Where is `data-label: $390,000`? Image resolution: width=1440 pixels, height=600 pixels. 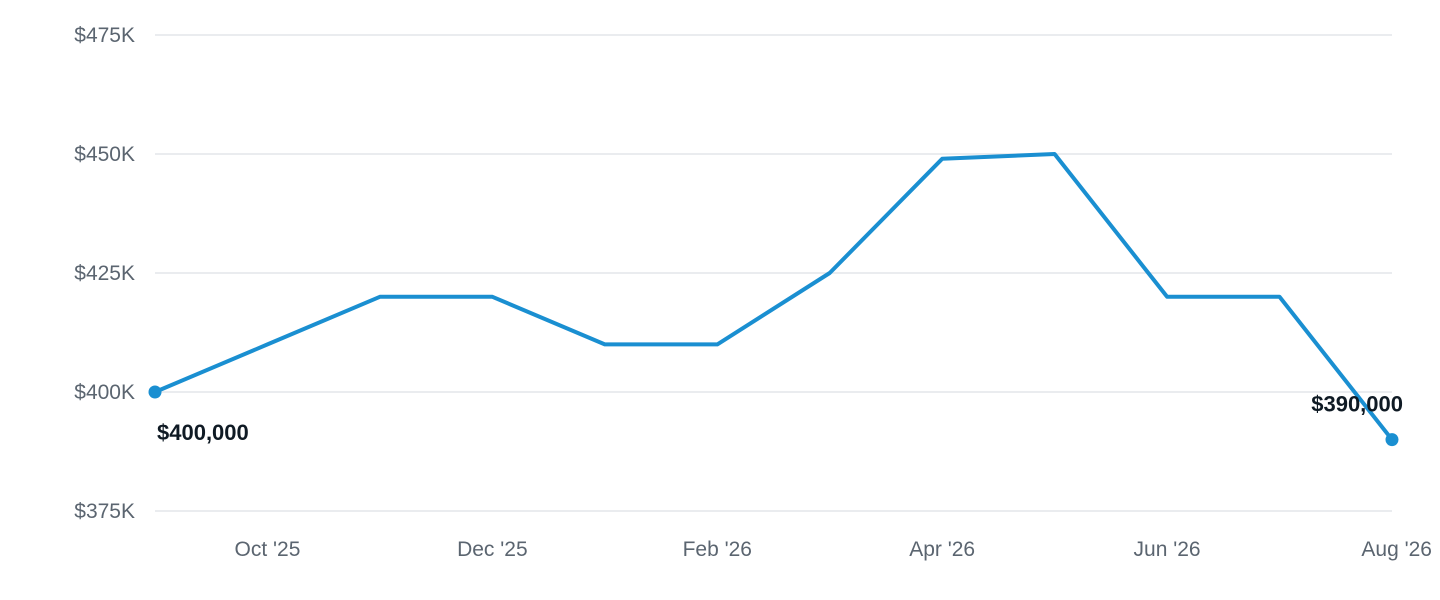
data-label: $390,000 is located at coordinates (1357, 404).